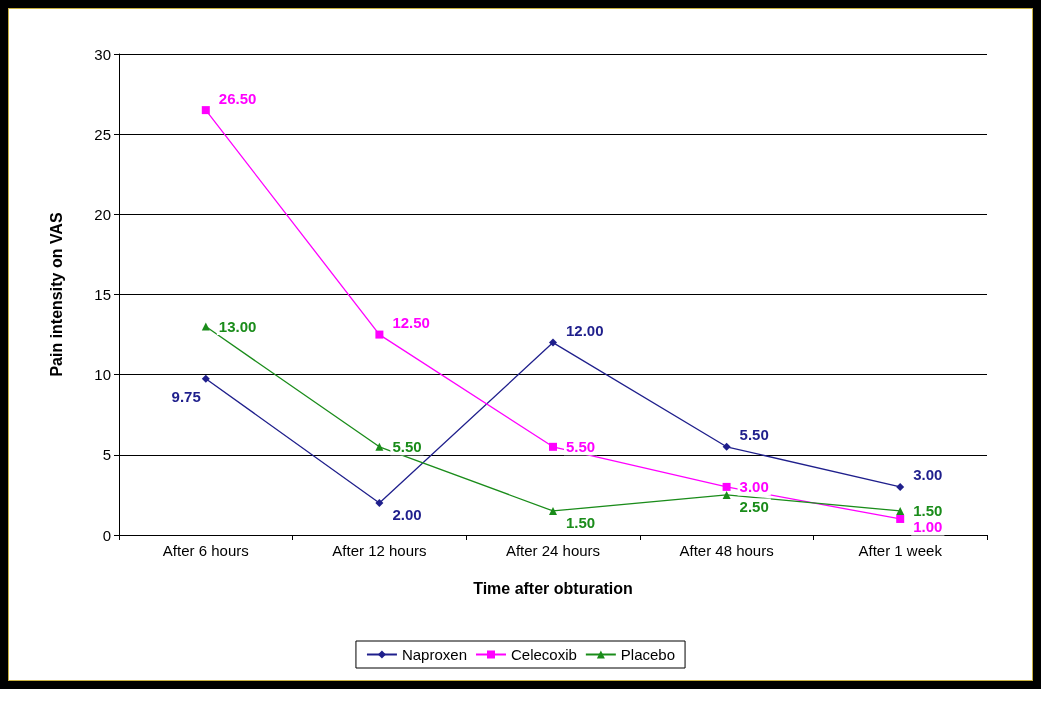 The width and height of the screenshot is (1057, 705). I want to click on data-label: 2.50, so click(754, 507).